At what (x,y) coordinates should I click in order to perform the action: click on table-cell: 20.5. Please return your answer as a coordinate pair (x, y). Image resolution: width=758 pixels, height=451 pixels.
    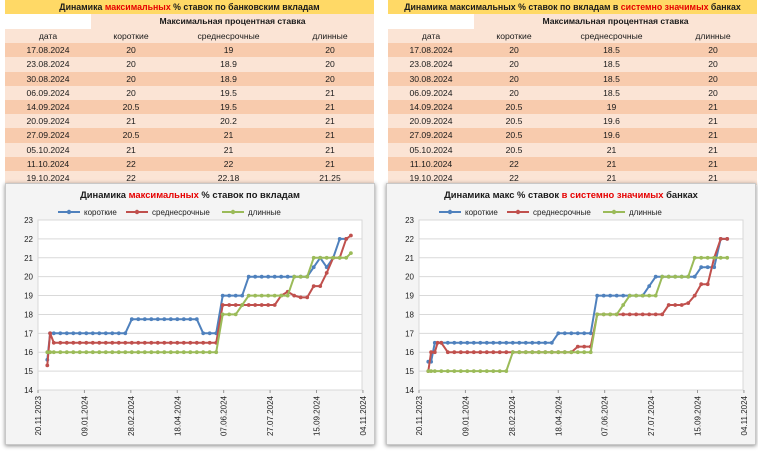
    Looking at the image, I should click on (514, 121).